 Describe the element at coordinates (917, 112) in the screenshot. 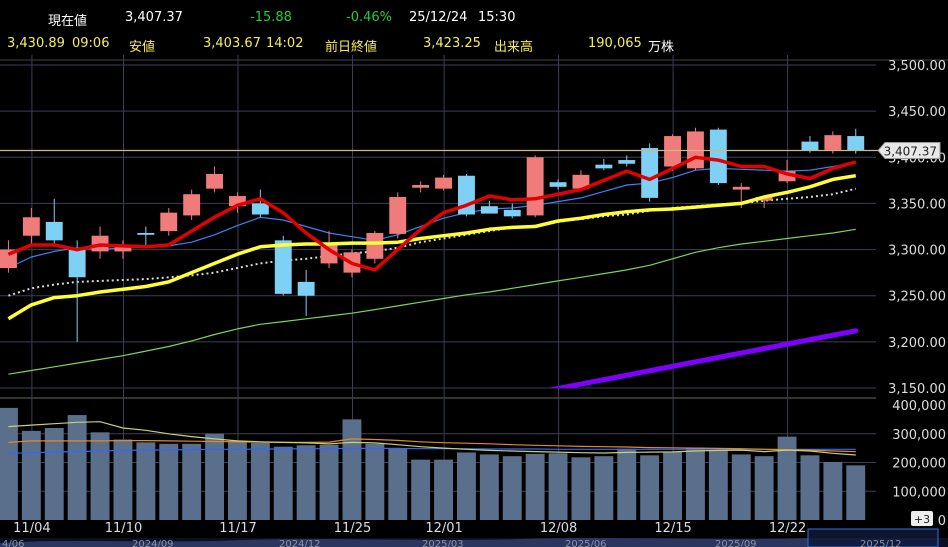

I see `price-tick-label: 3,450.00` at that location.